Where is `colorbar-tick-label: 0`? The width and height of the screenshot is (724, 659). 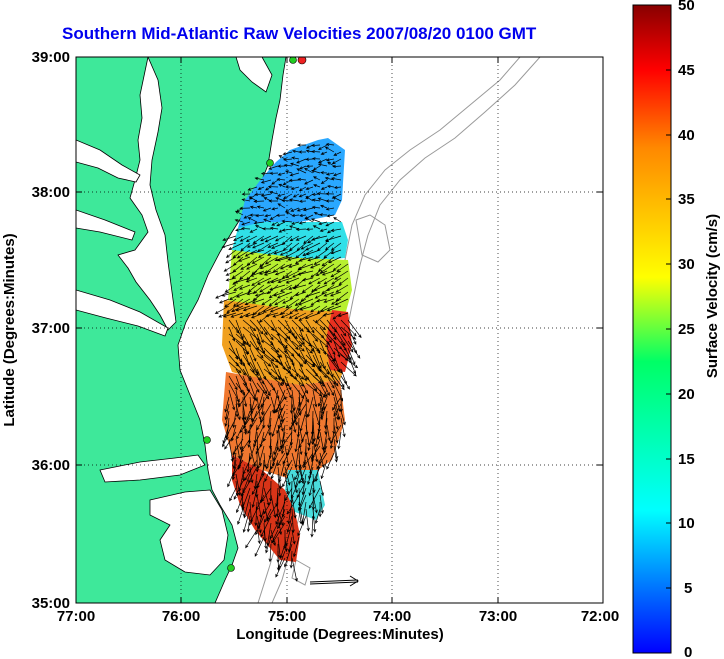 colorbar-tick-label: 0 is located at coordinates (688, 651).